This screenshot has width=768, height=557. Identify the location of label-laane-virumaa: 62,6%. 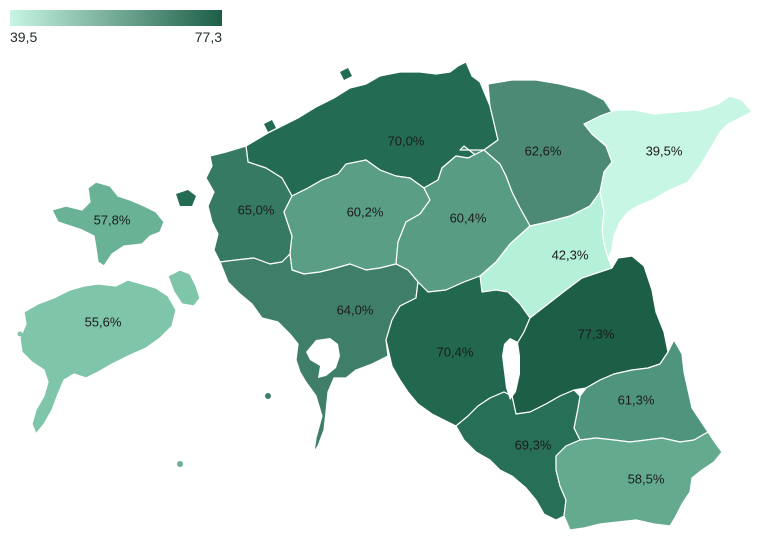
(543, 150).